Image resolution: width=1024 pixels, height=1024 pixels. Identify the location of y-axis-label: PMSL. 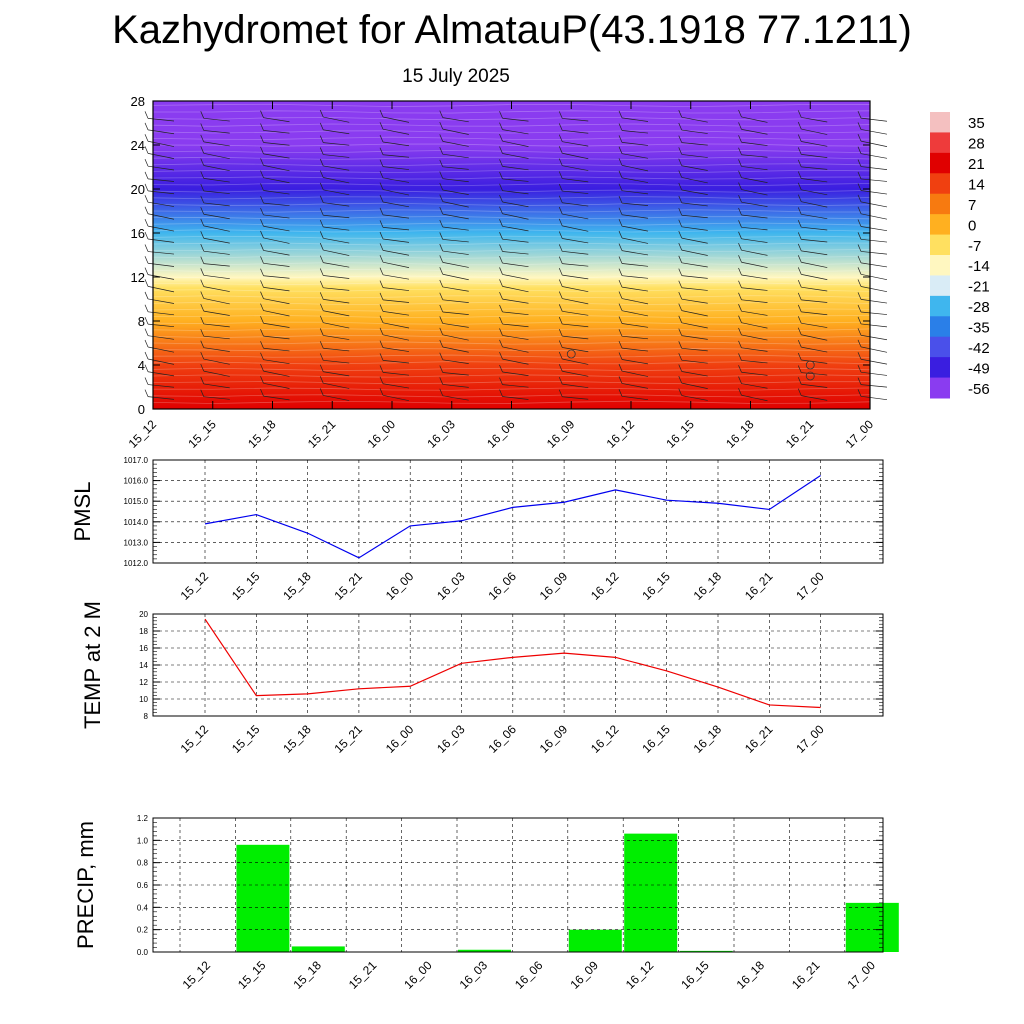
(82, 512).